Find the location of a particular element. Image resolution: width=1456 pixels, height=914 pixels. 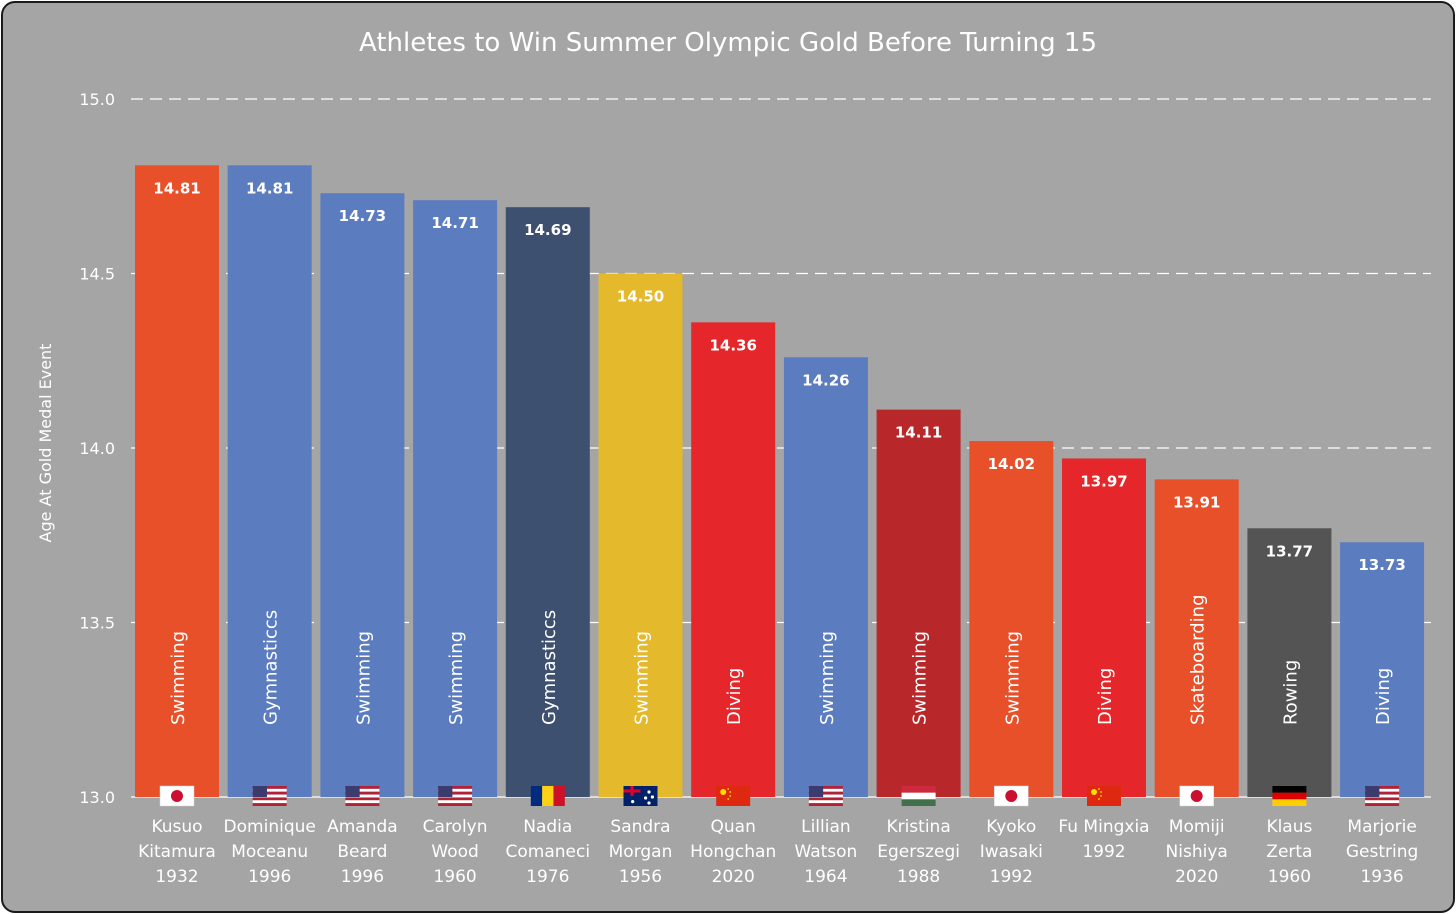

bar-group: 14.26 Swimming is located at coordinates (825, 581).